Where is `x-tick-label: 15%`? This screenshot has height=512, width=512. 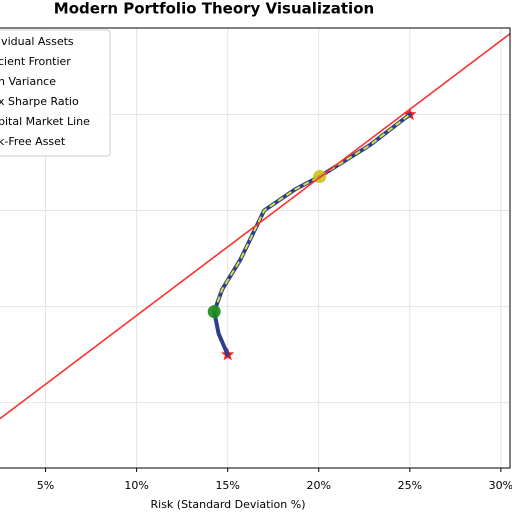
x-tick-label: 15% is located at coordinates (227, 485).